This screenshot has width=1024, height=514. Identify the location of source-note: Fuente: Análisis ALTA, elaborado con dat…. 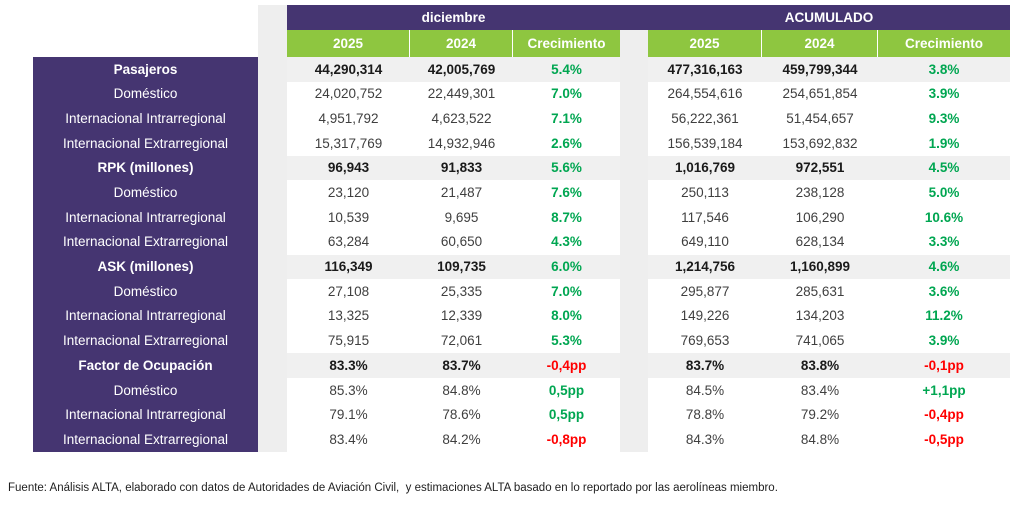
(393, 488).